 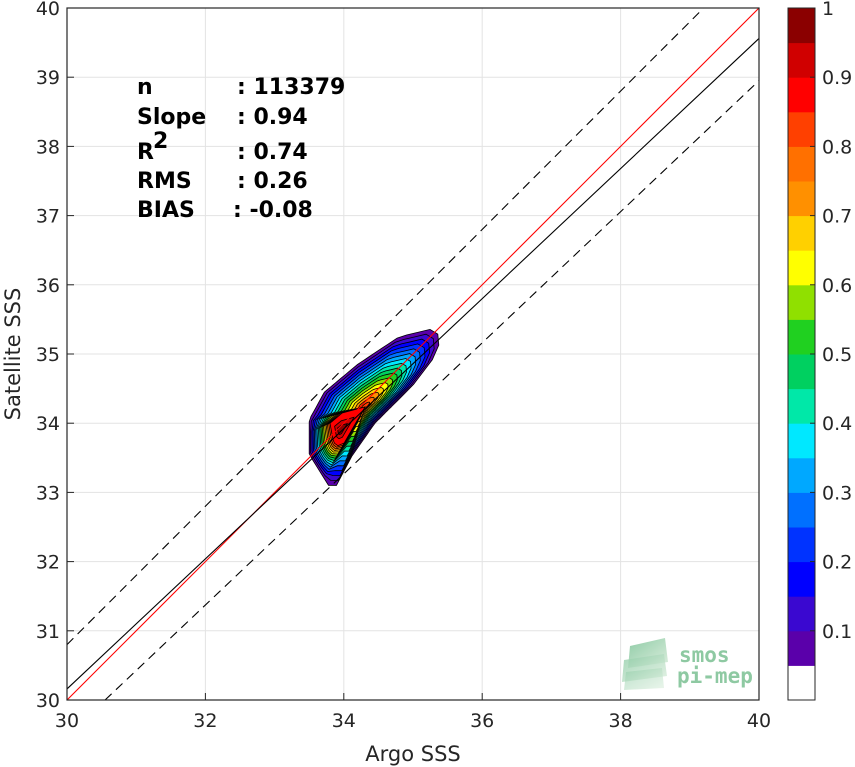 What do you see at coordinates (837, 147) in the screenshot?
I see `colorbar-tick-label: 0.8` at bounding box center [837, 147].